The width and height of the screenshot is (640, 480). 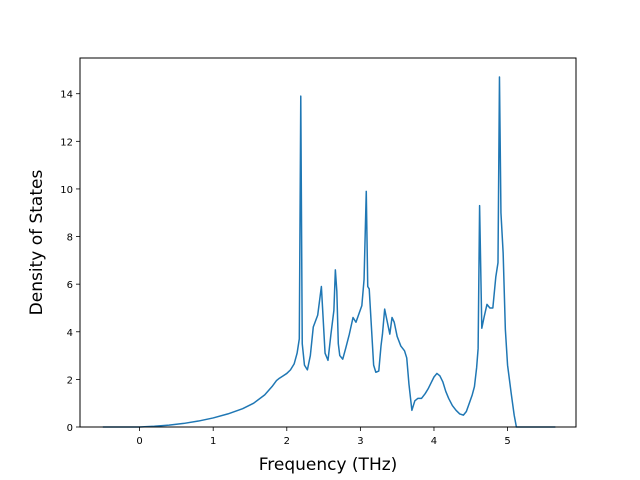 What do you see at coordinates (37, 243) in the screenshot?
I see `y-axis-label: Density of States` at bounding box center [37, 243].